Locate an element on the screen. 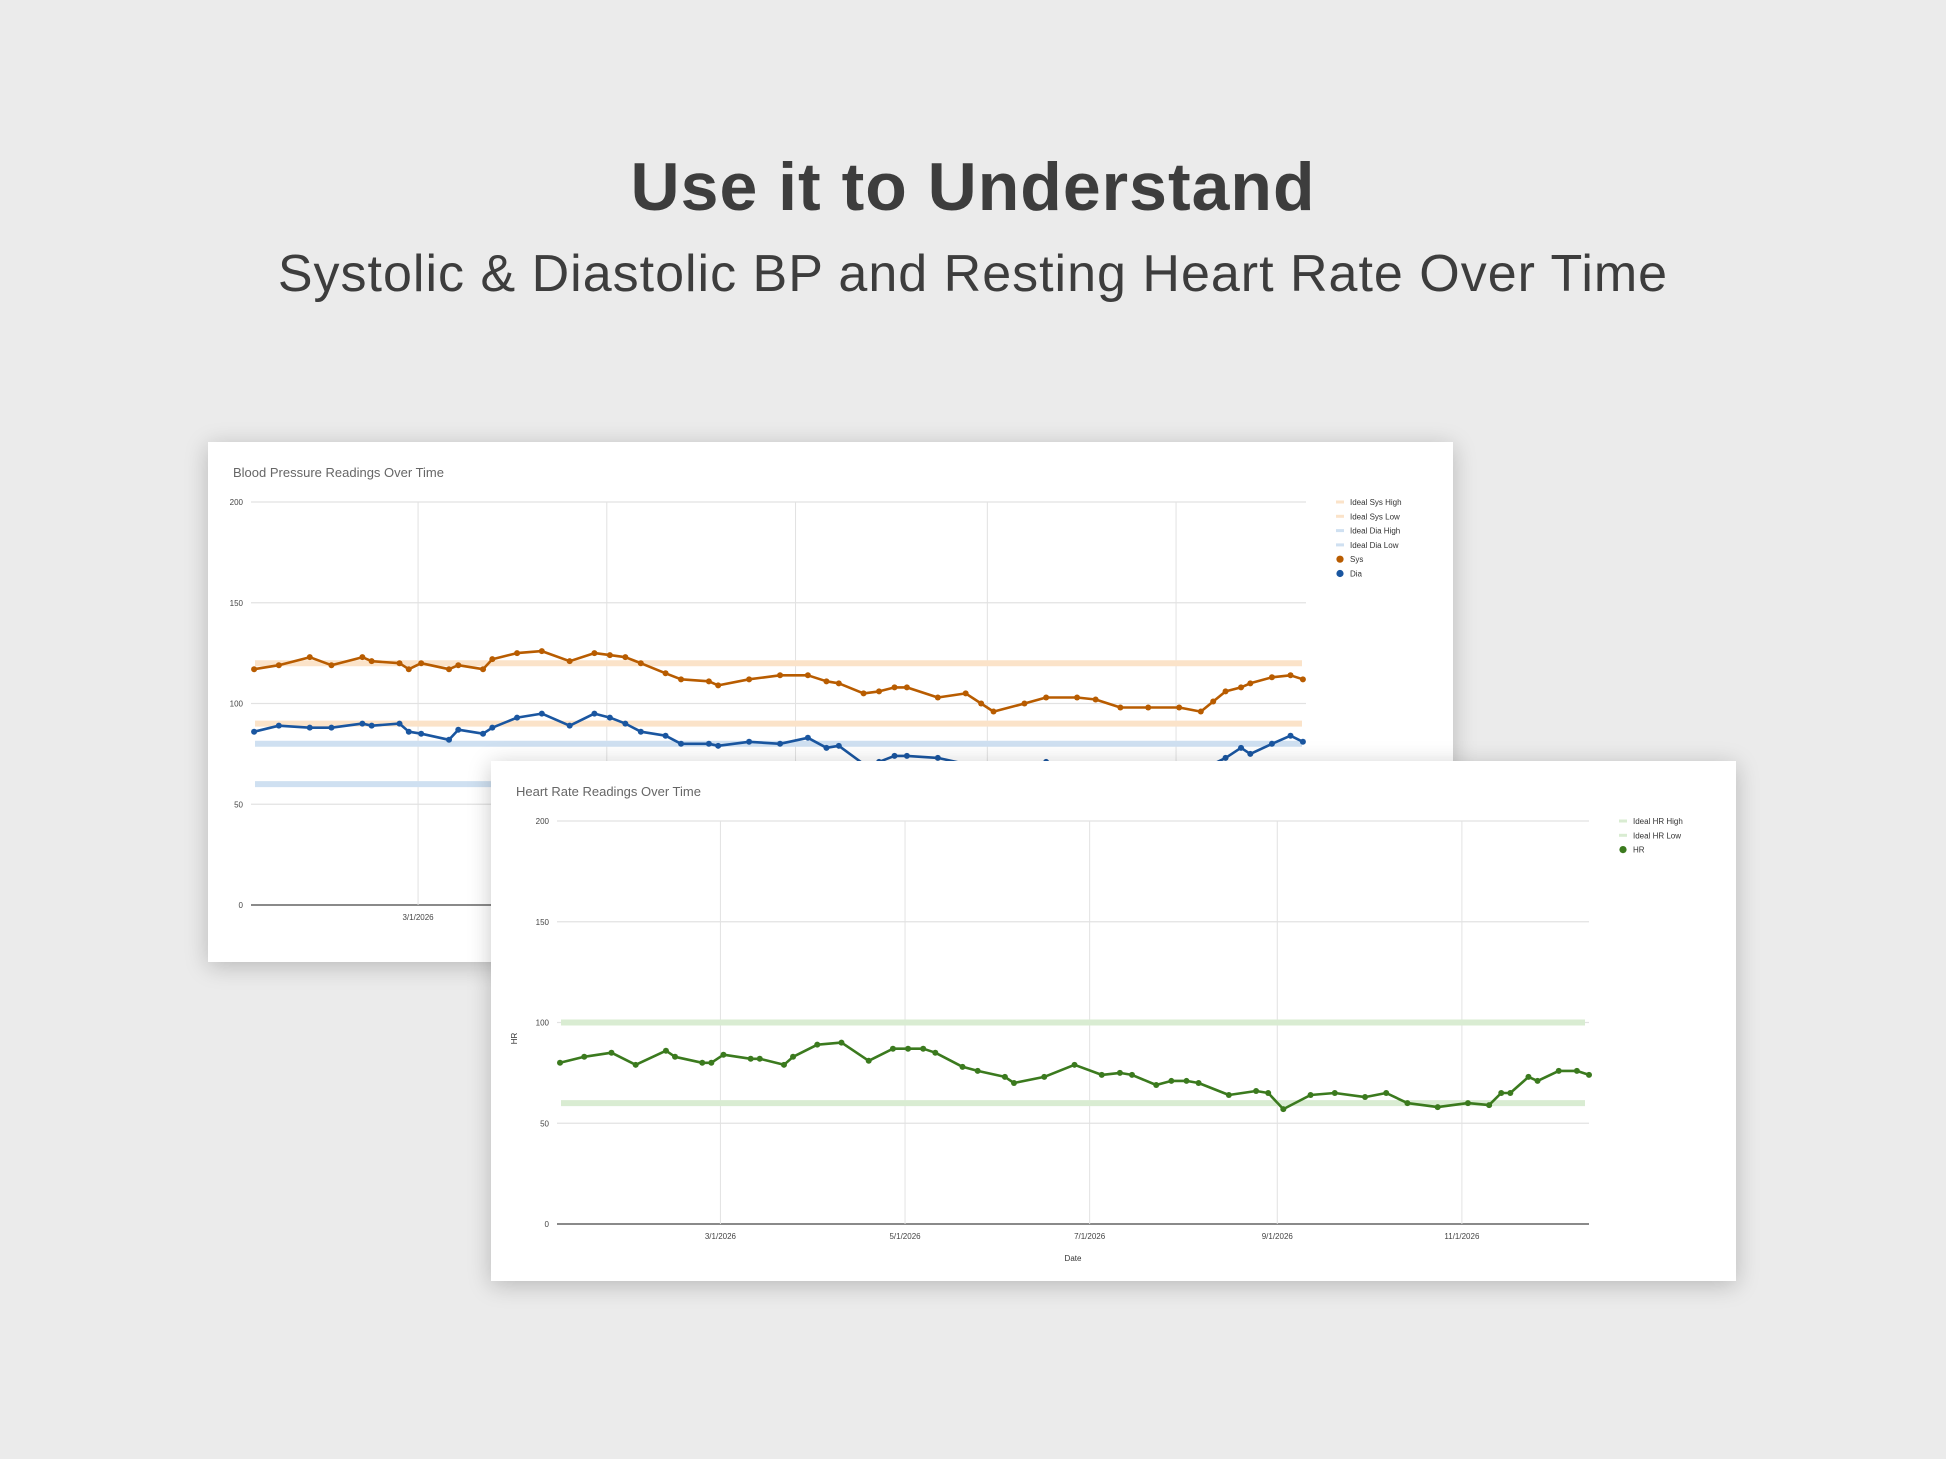  chart-title: Blood Pressure Readings Over Time is located at coordinates (338, 472).